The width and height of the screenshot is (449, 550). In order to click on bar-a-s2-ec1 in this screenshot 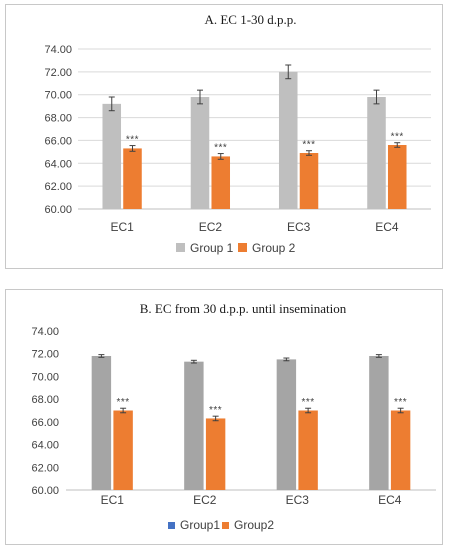, I will do `click(132, 178)`.